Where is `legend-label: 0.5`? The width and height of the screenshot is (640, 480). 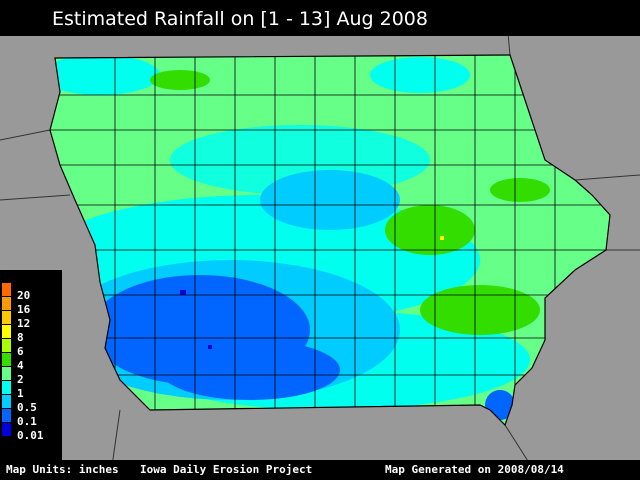
legend-label: 0.5 is located at coordinates (27, 407).